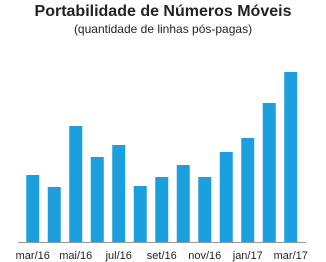 This screenshot has height=262, width=326. What do you see at coordinates (162, 256) in the screenshot?
I see `x-tick-label: set/16` at bounding box center [162, 256].